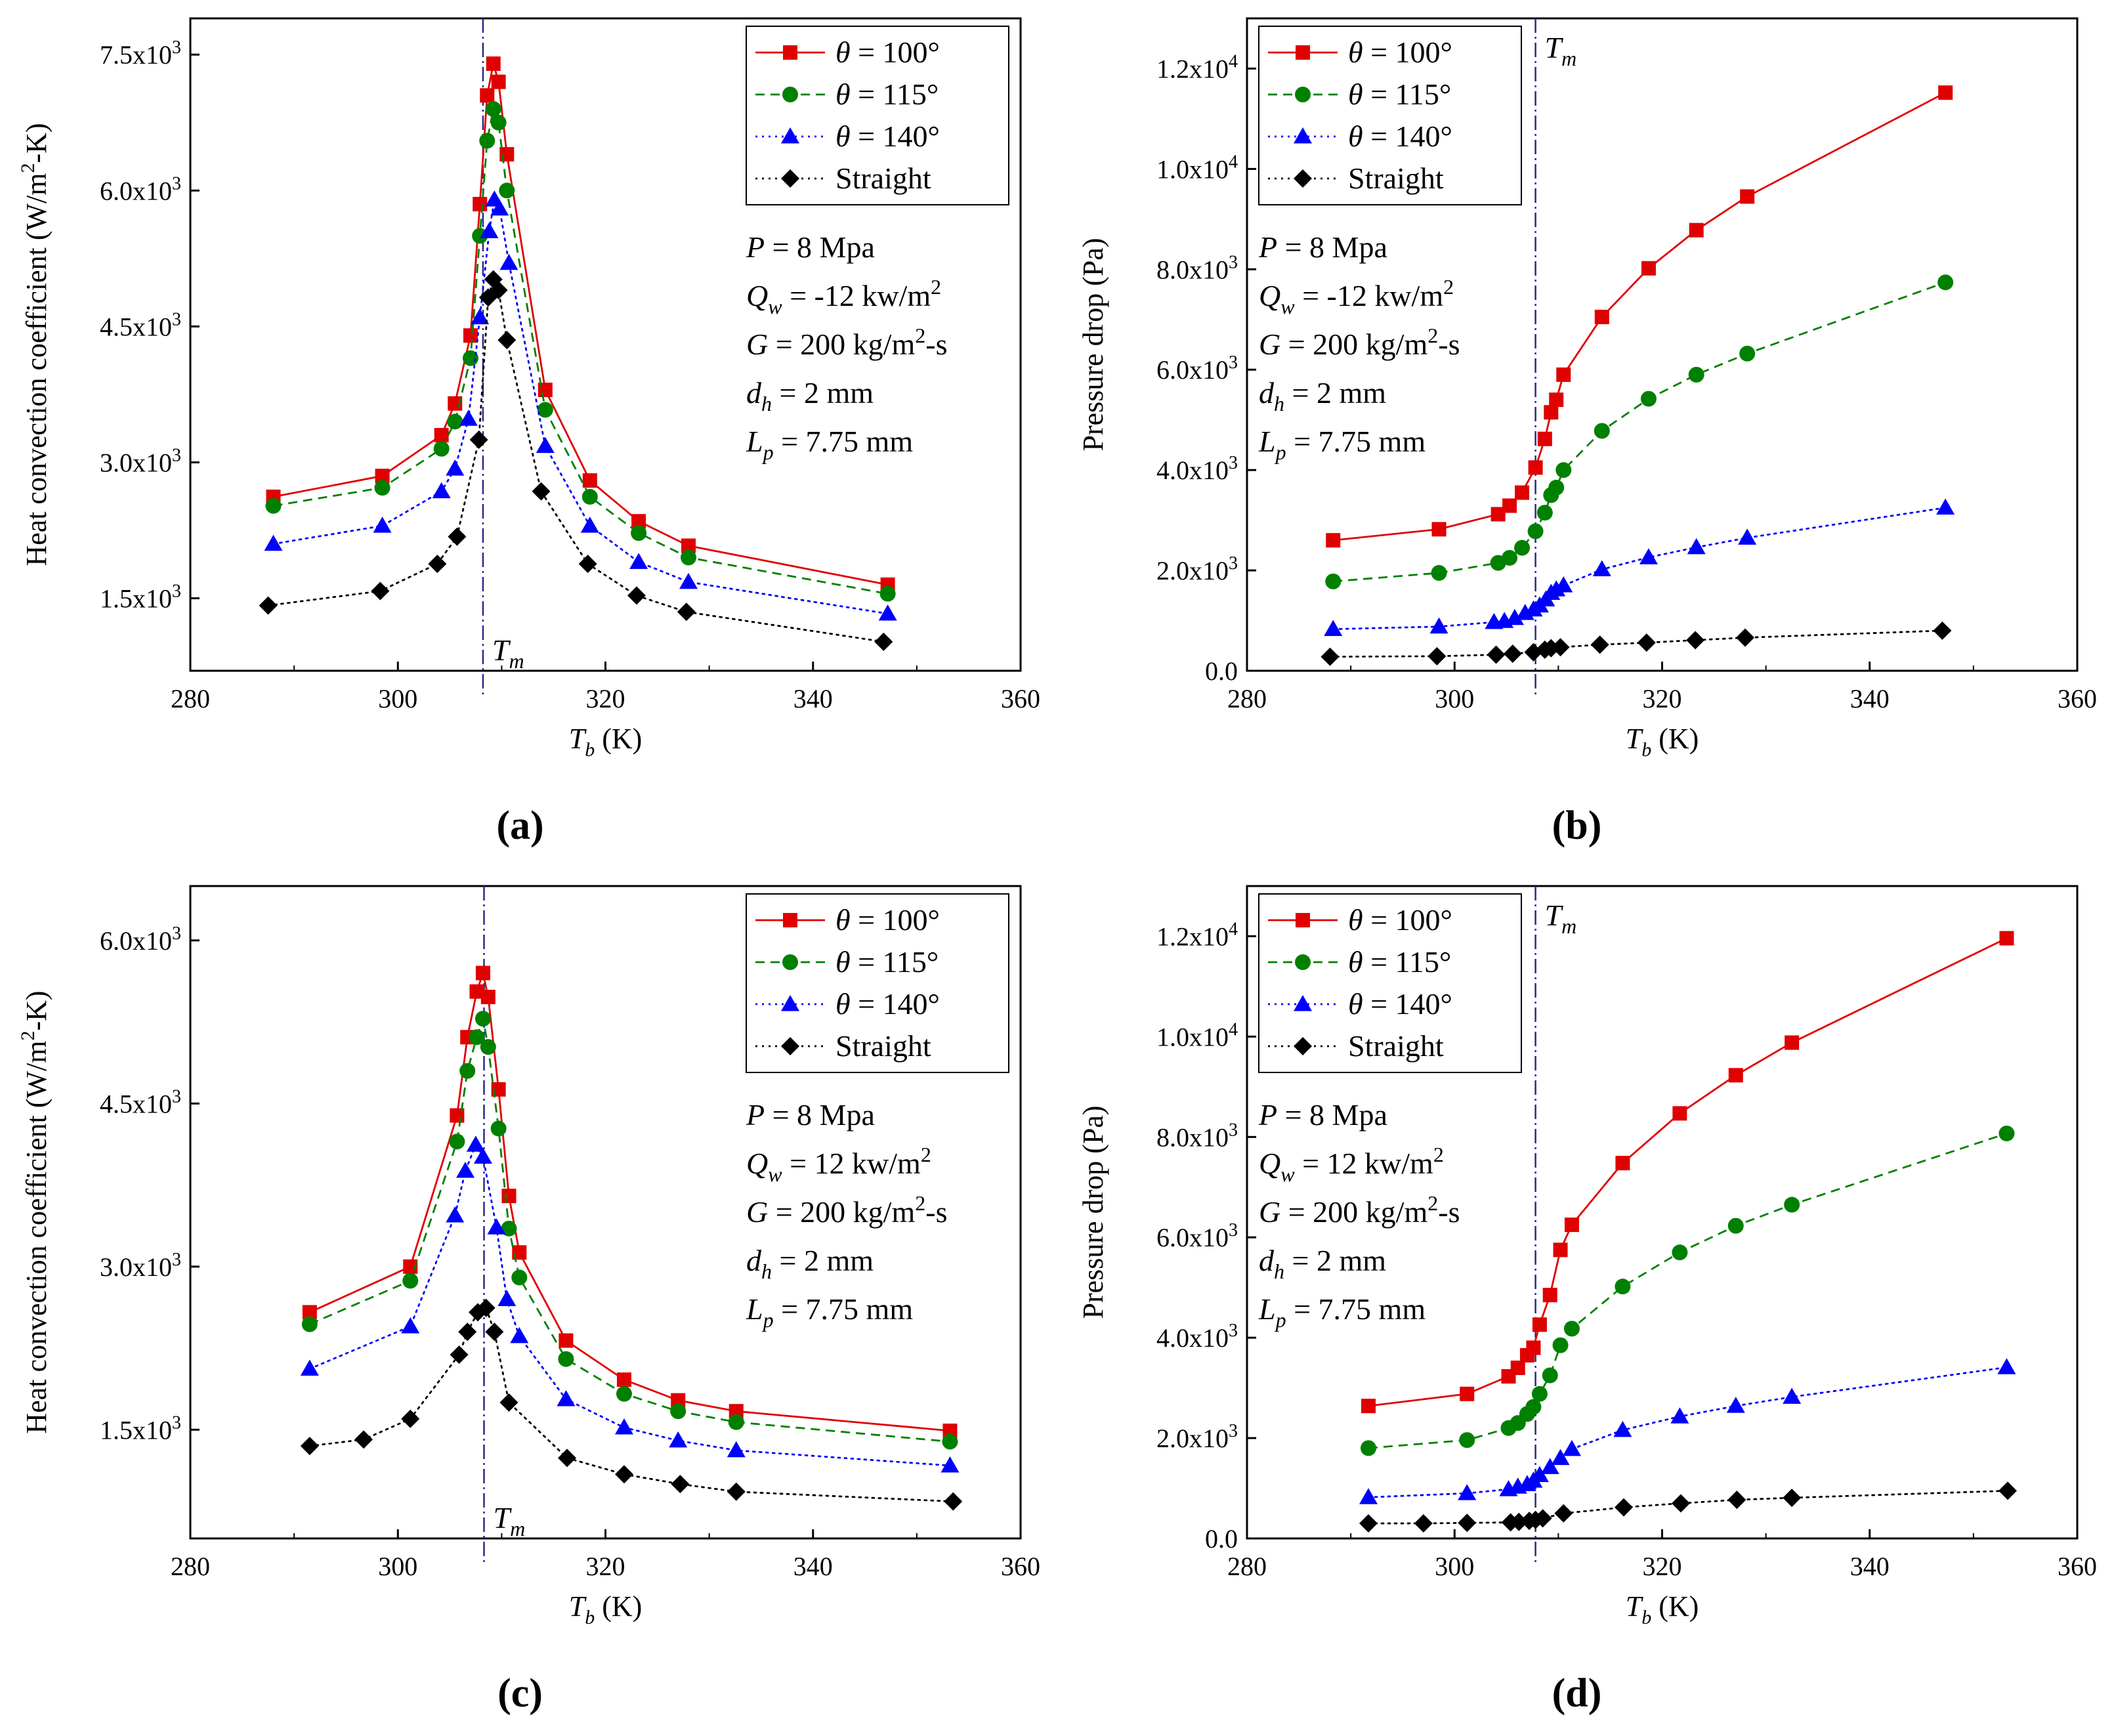  What do you see at coordinates (140, 325) in the screenshot?
I see `y-tick-label: 4.5x10³` at bounding box center [140, 325].